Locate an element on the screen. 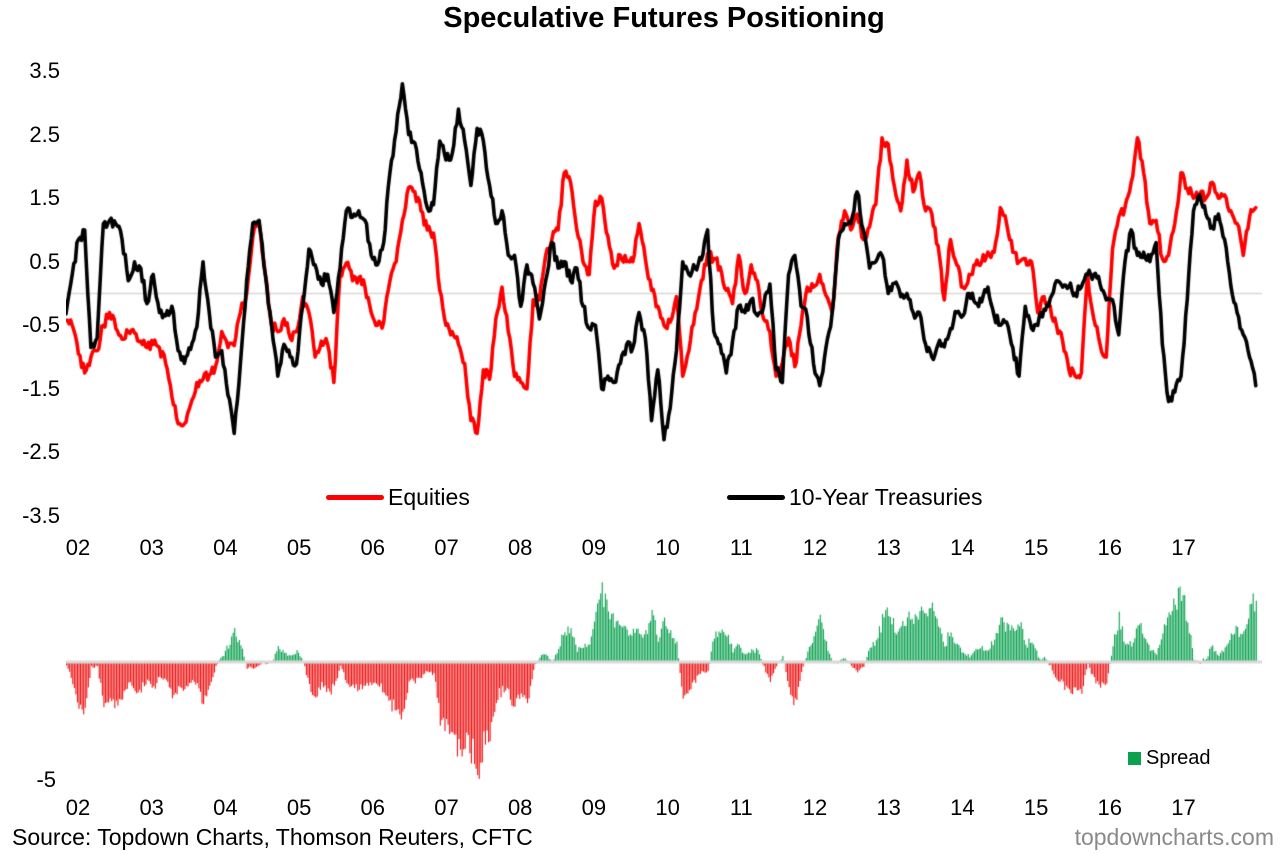 The height and width of the screenshot is (864, 1288). y-axis-label: 0.5 is located at coordinates (44, 261).